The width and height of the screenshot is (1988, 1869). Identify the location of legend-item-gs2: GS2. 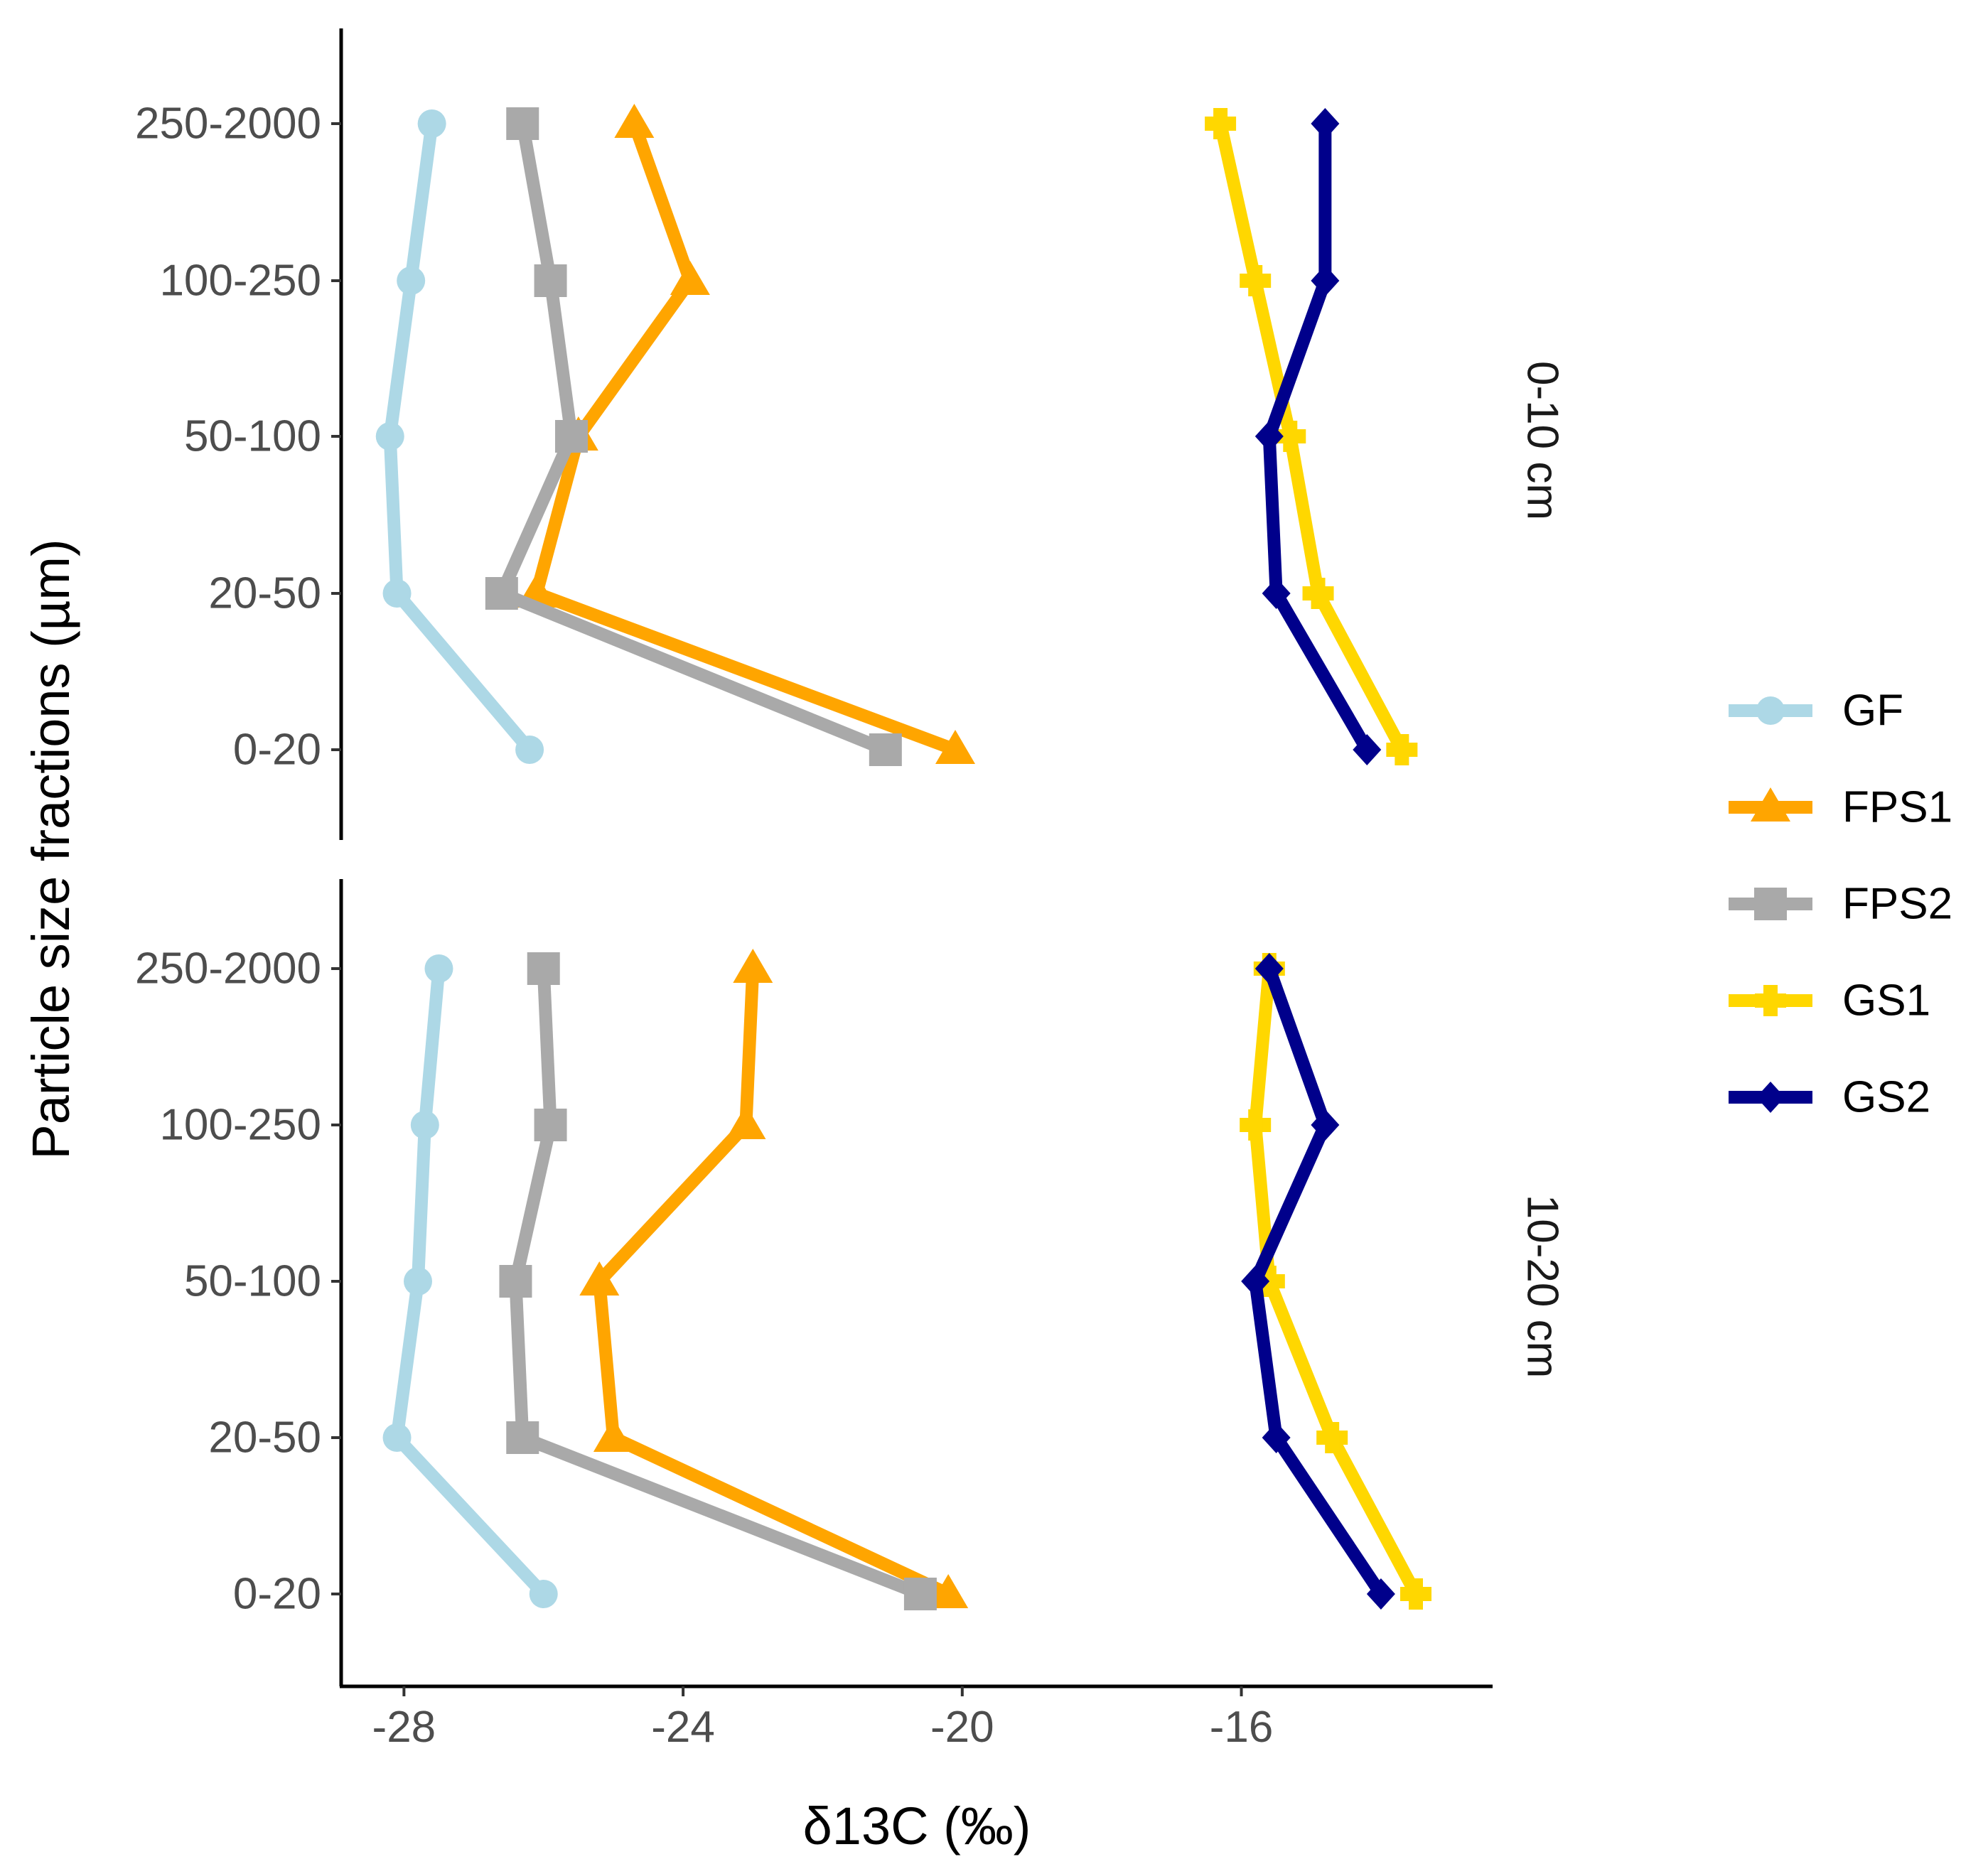
(1829, 1097).